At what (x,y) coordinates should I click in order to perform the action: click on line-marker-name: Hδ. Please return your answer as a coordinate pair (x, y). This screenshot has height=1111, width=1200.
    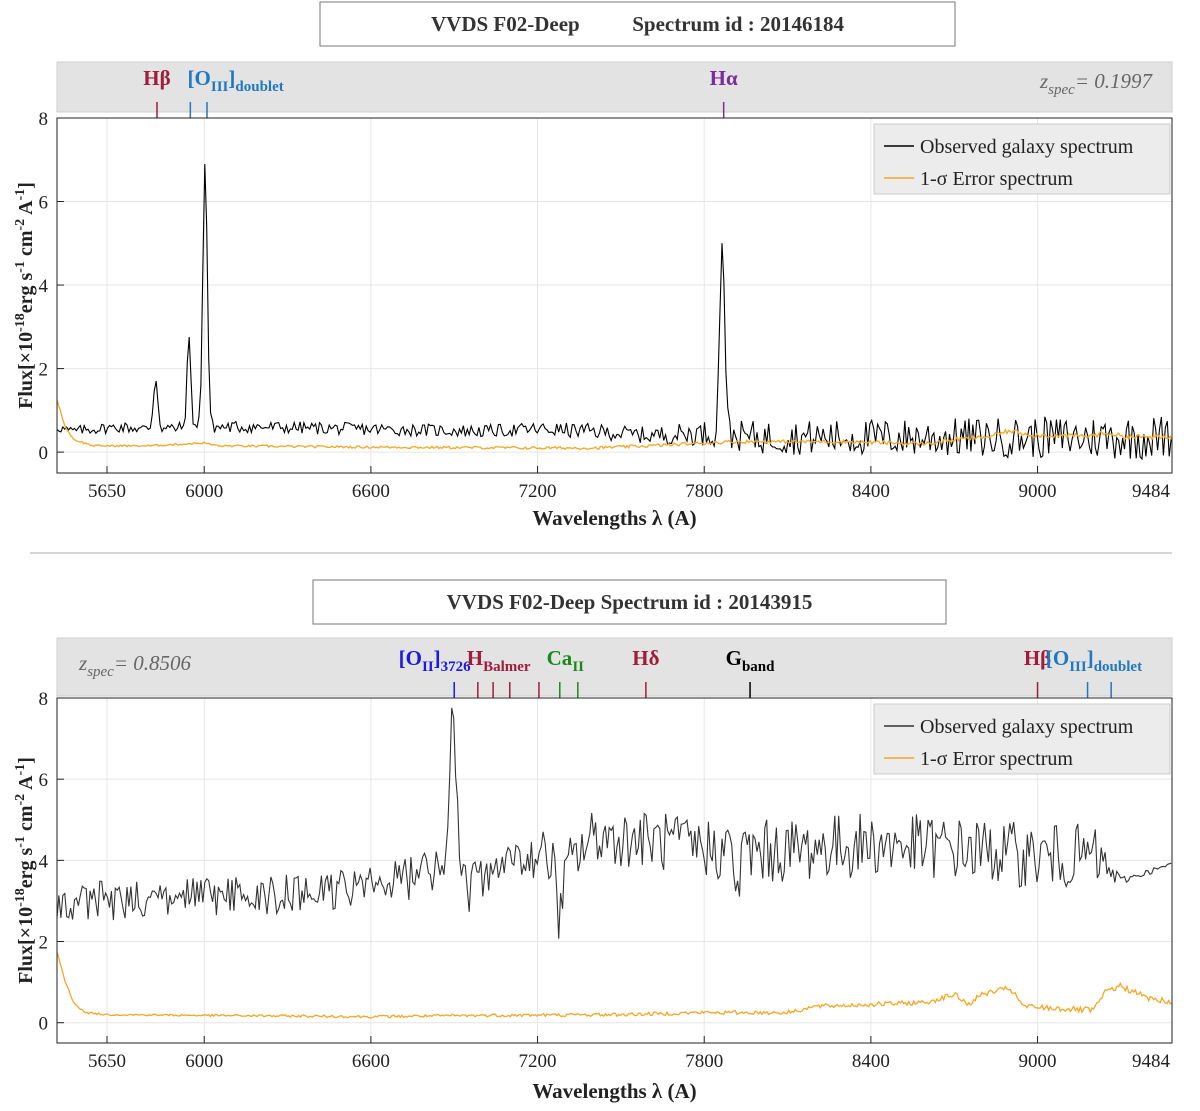
    Looking at the image, I should click on (645, 658).